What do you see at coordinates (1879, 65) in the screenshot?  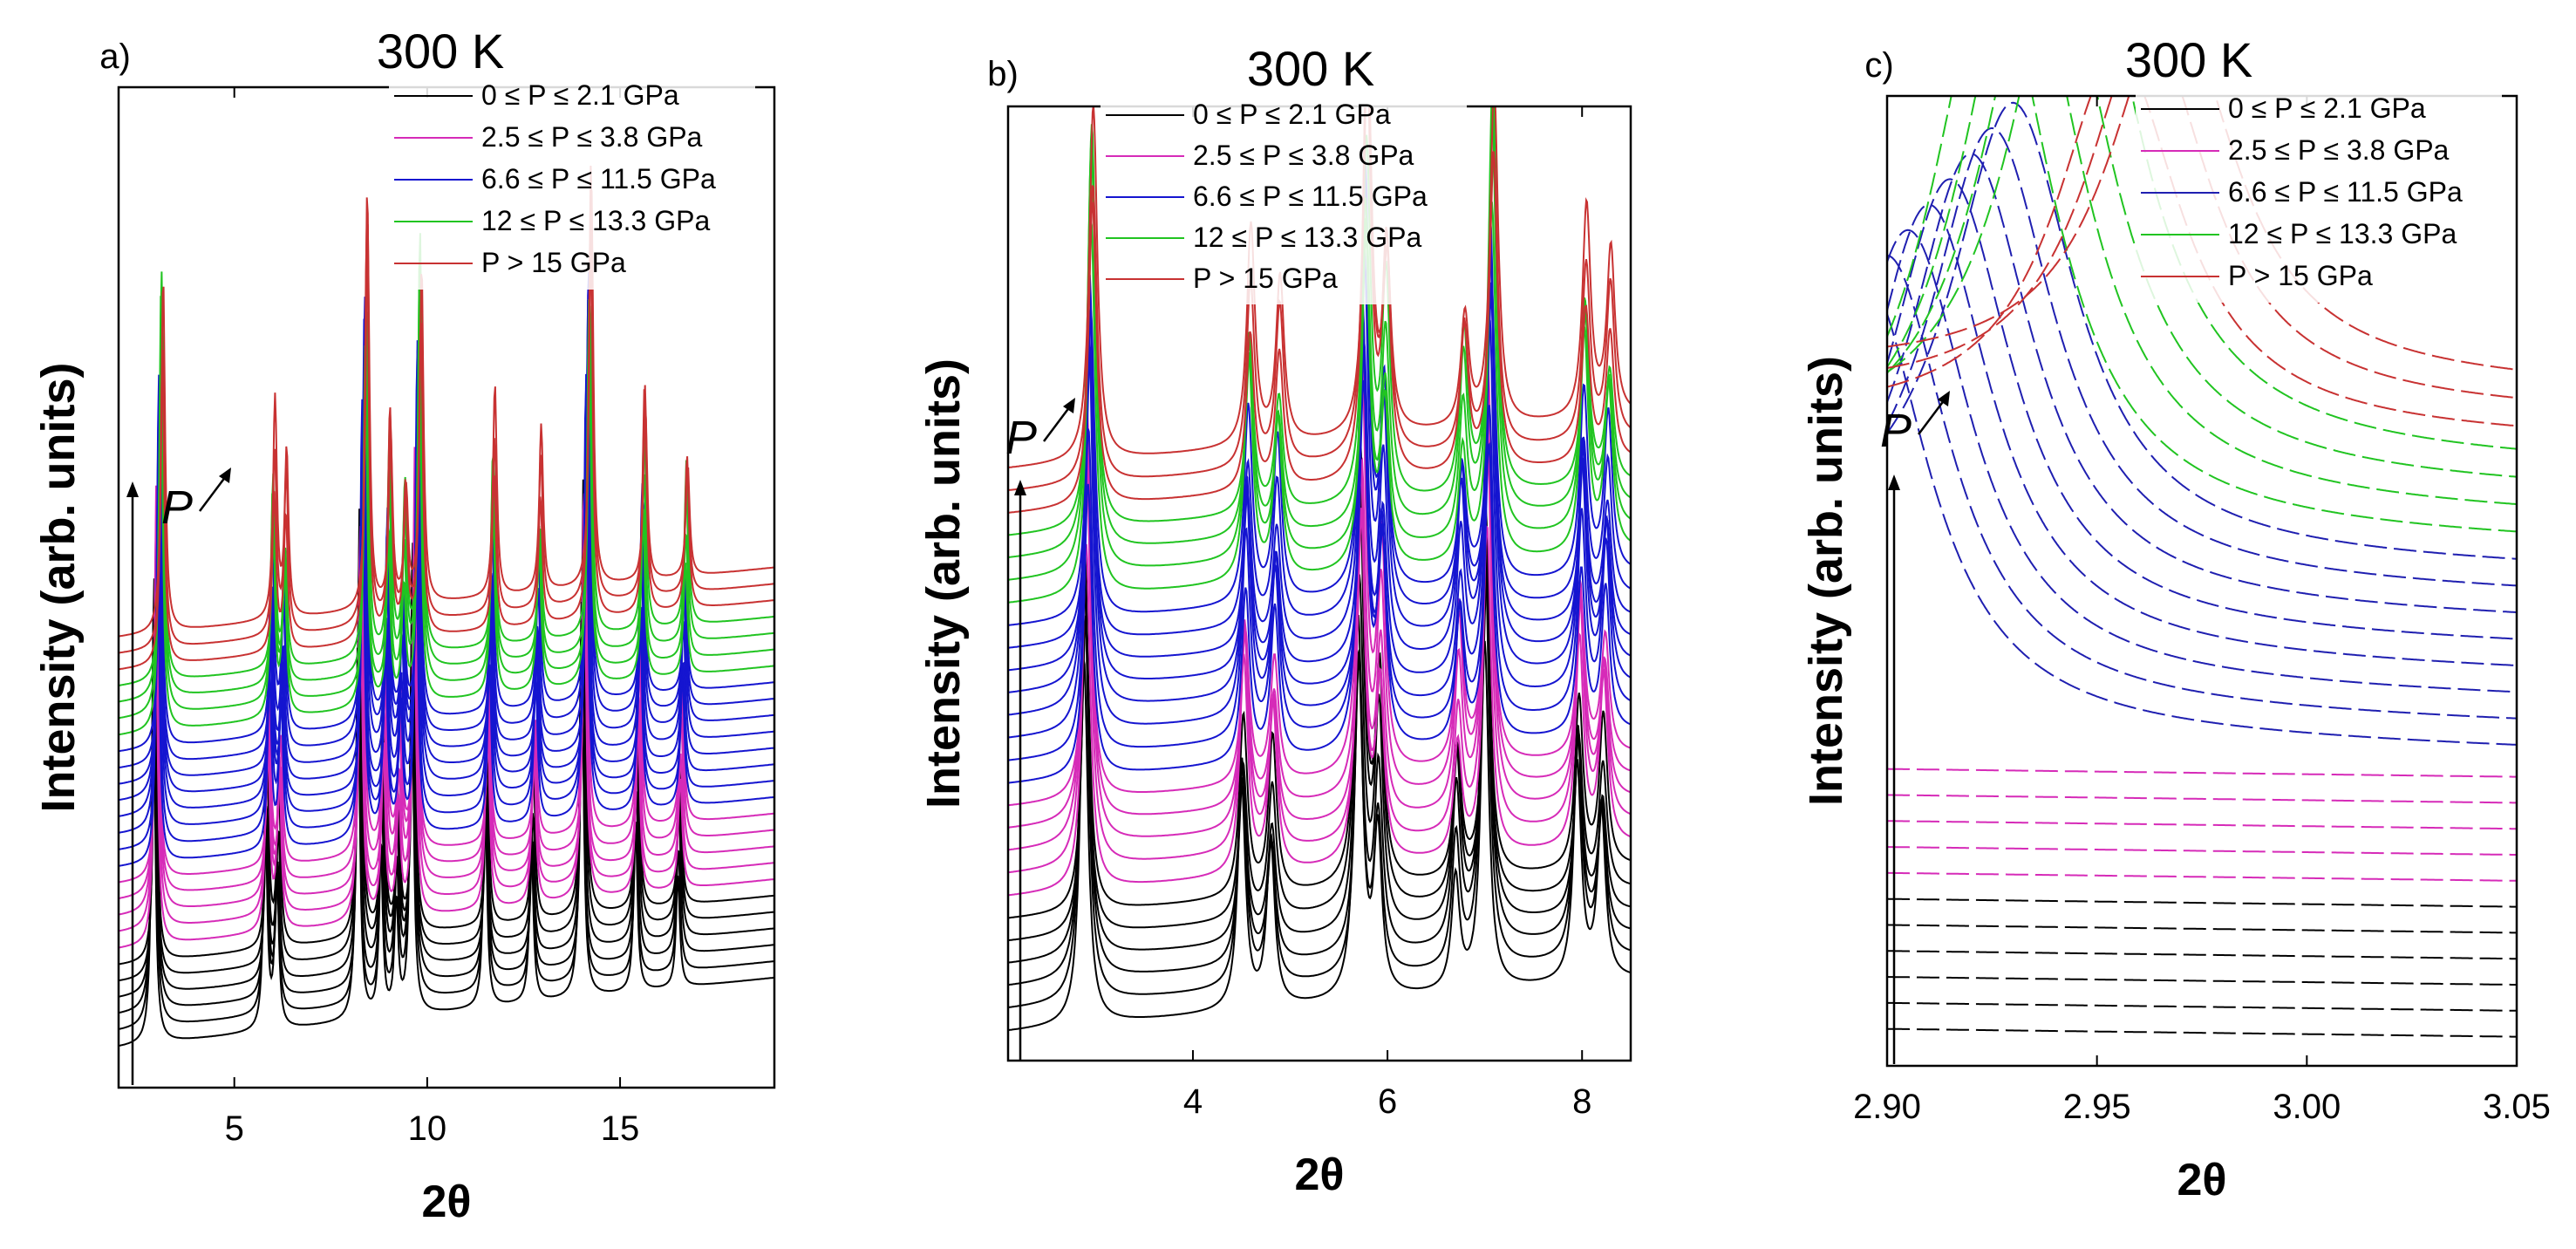 I see `panel-label: c)` at bounding box center [1879, 65].